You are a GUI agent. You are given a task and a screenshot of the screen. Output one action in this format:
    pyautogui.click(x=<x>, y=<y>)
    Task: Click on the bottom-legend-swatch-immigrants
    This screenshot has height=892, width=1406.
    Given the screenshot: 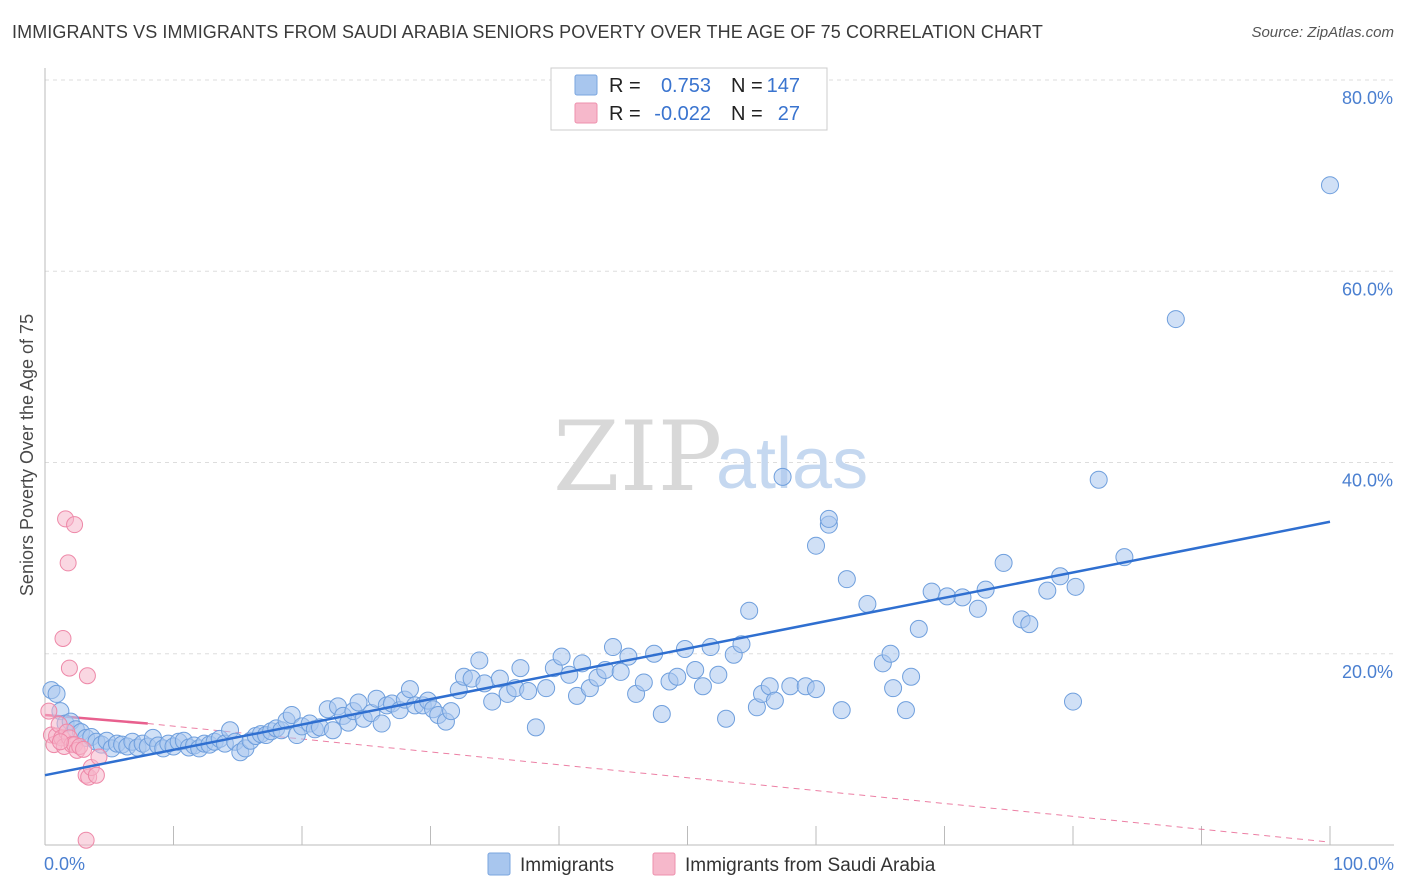 What is the action you would take?
    pyautogui.click(x=499, y=864)
    